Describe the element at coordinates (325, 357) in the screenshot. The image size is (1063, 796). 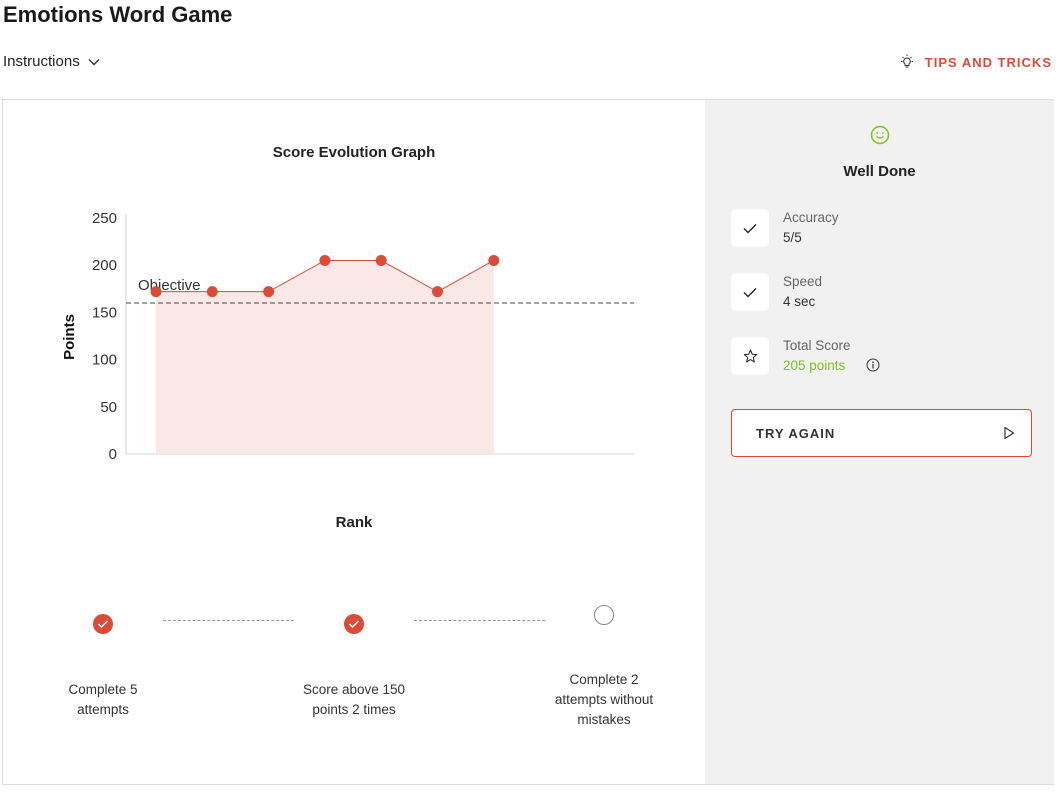
I see `score-area` at that location.